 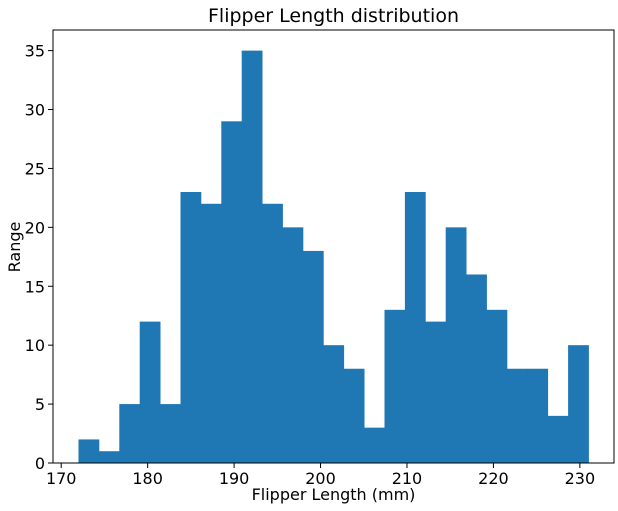 What do you see at coordinates (334, 494) in the screenshot?
I see `x-axis-label: Flipper Length (mm)` at bounding box center [334, 494].